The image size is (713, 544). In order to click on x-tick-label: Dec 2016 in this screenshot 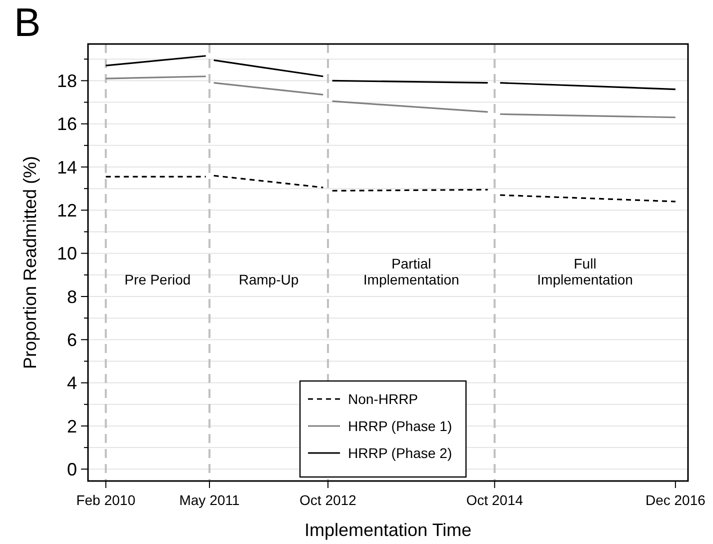, I will do `click(675, 500)`.